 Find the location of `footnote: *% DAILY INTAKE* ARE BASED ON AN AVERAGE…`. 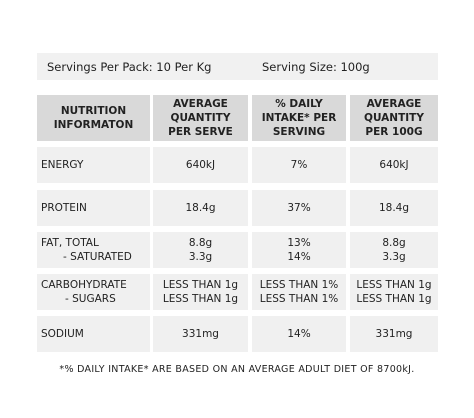

footnote: *% DAILY INTAKE* ARE BASED ON AN AVERAGE… is located at coordinates (237, 369).